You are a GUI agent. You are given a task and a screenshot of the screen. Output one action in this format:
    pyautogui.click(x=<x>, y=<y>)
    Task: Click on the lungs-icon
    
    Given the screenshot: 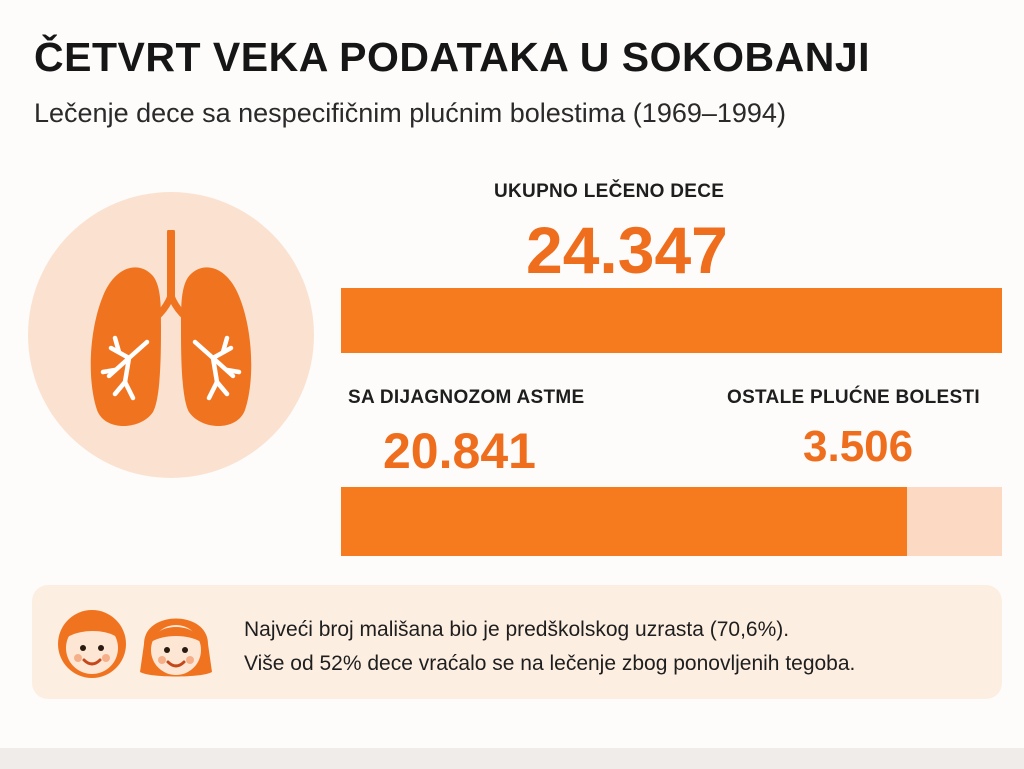 What is the action you would take?
    pyautogui.click(x=171, y=328)
    